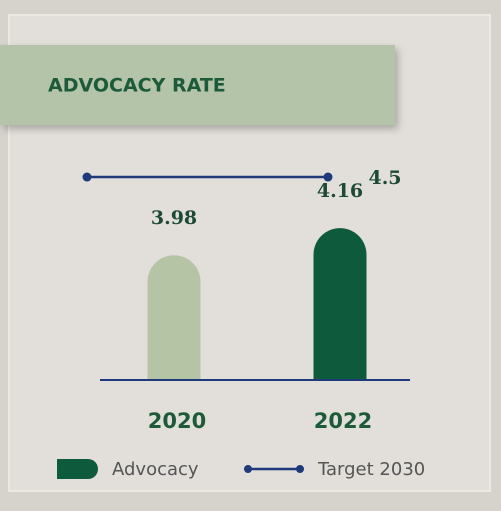  I want to click on legend-label: Advocacy, so click(155, 469).